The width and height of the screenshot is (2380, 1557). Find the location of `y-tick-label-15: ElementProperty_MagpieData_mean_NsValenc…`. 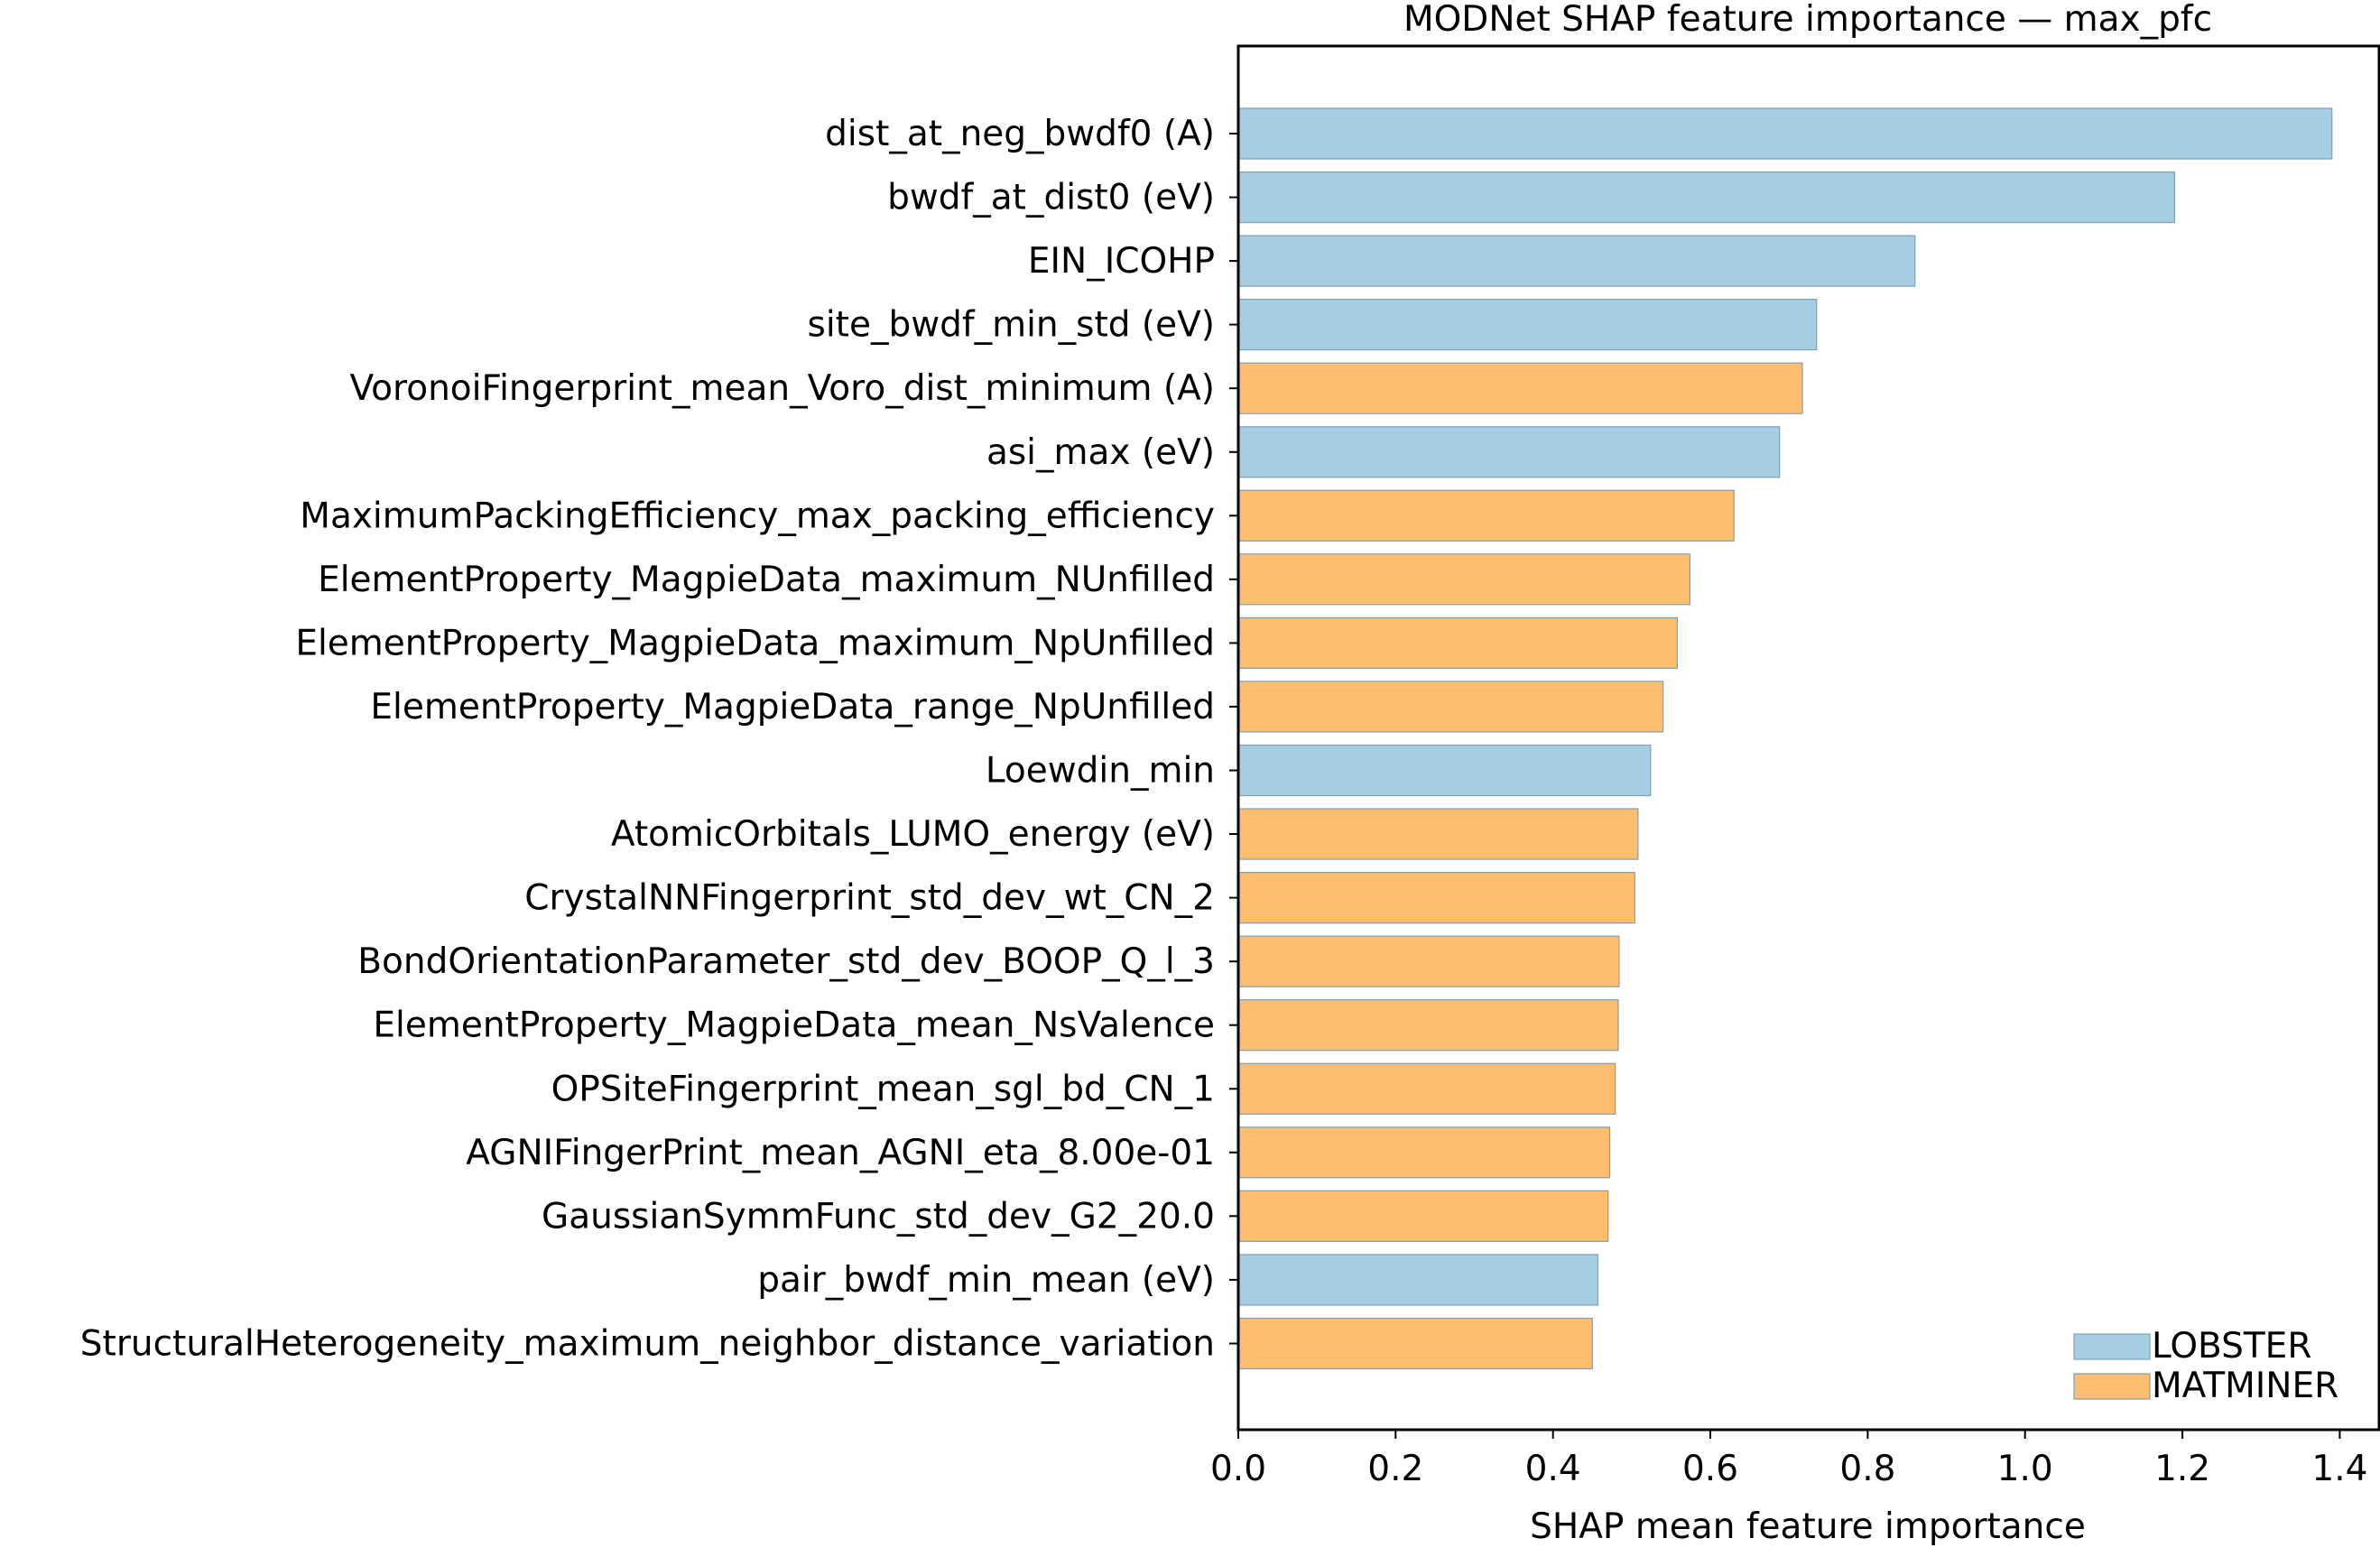

y-tick-label-15: ElementProperty_MagpieData_mean_NsValenc… is located at coordinates (794, 1026).